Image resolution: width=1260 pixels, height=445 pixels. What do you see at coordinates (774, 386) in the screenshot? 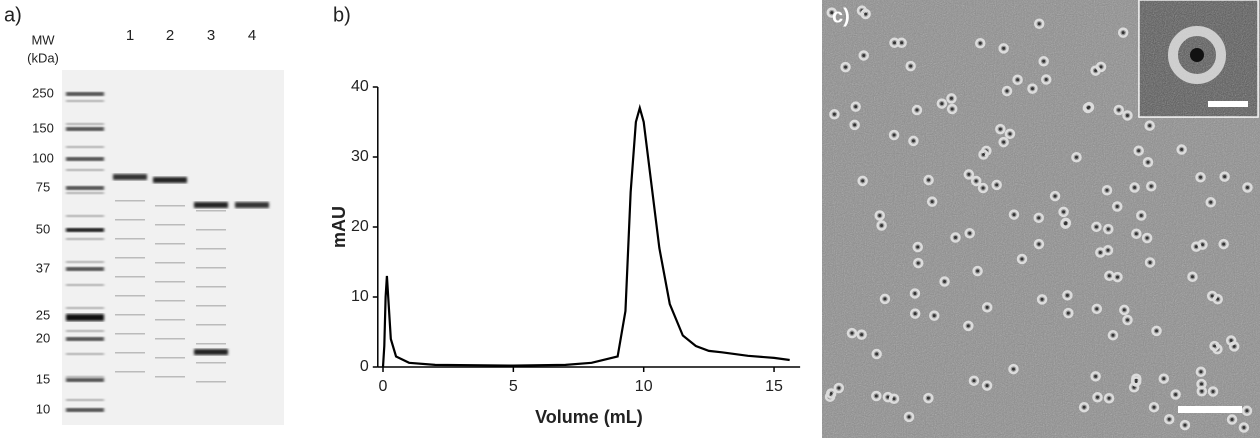
I see `x-tick-label: 15` at bounding box center [774, 386].